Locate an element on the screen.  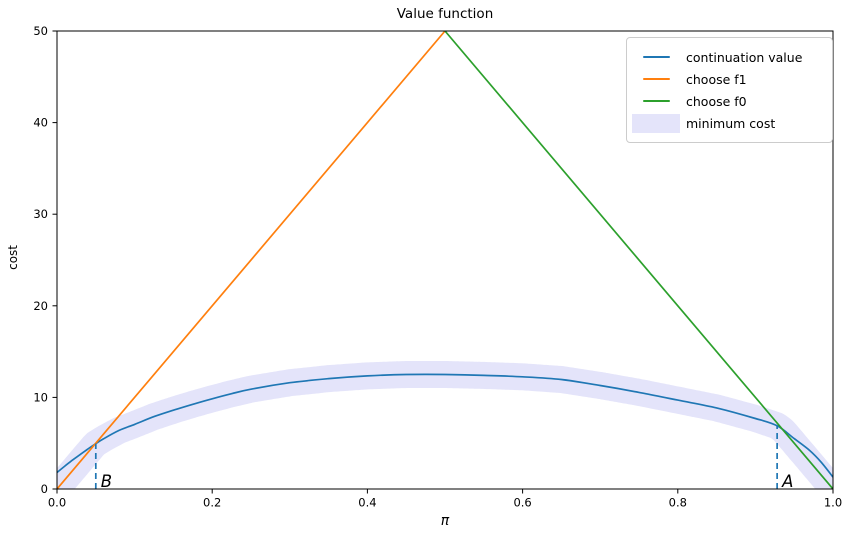
y-tick-label: 50 is located at coordinates (40, 31).